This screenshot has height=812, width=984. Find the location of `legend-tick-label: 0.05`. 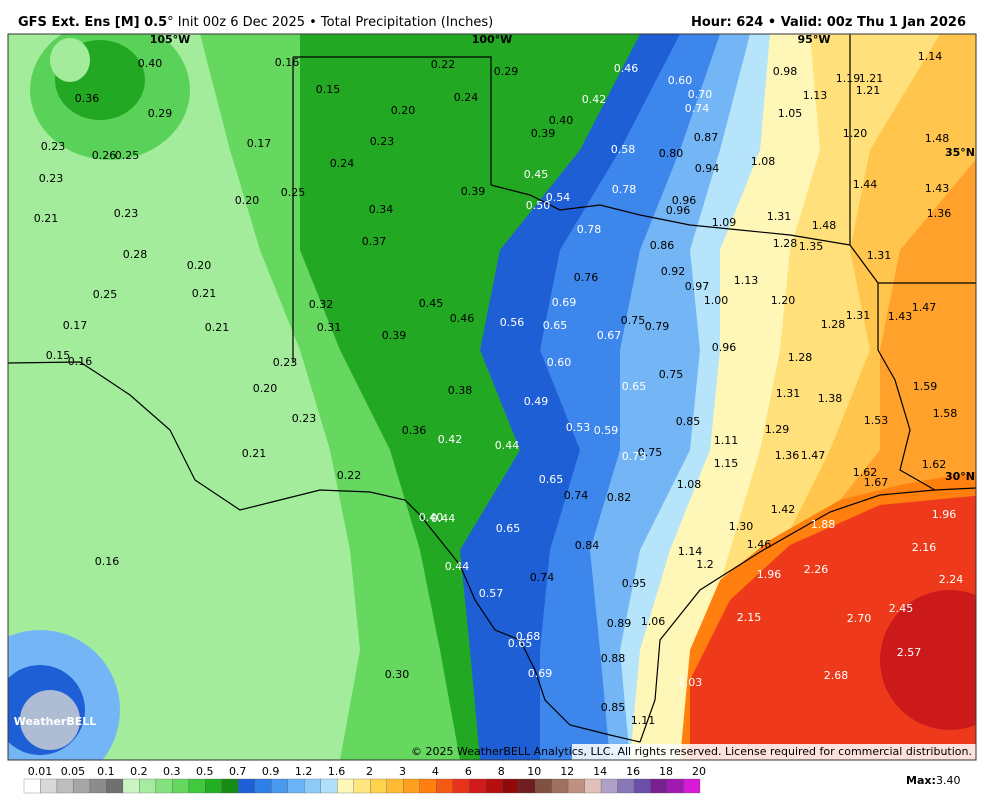

legend-tick-label: 0.05 is located at coordinates (73, 771).